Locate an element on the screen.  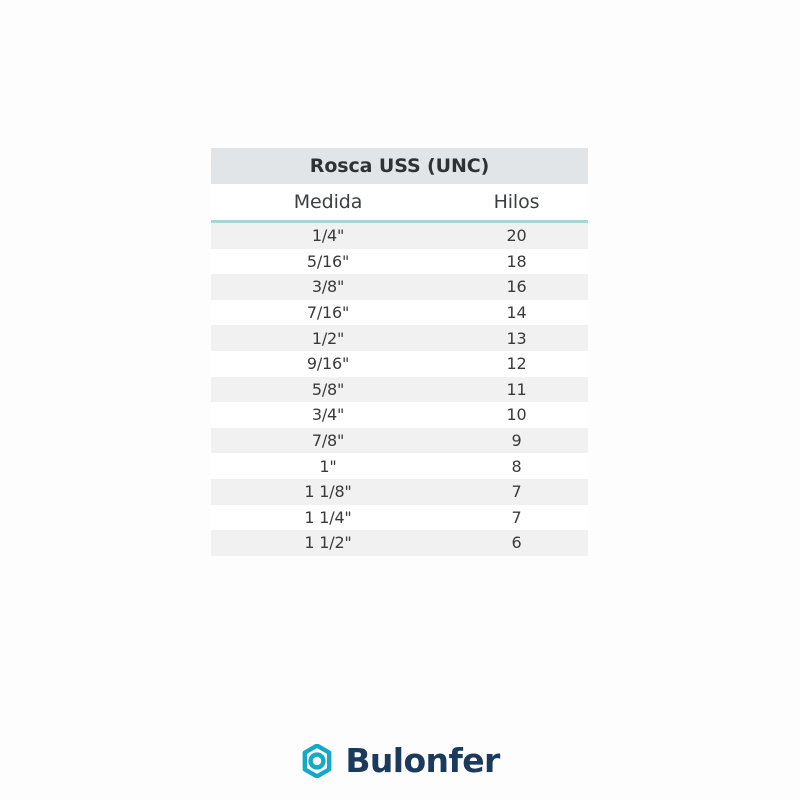
cell-medida: 7/8" is located at coordinates (328, 441).